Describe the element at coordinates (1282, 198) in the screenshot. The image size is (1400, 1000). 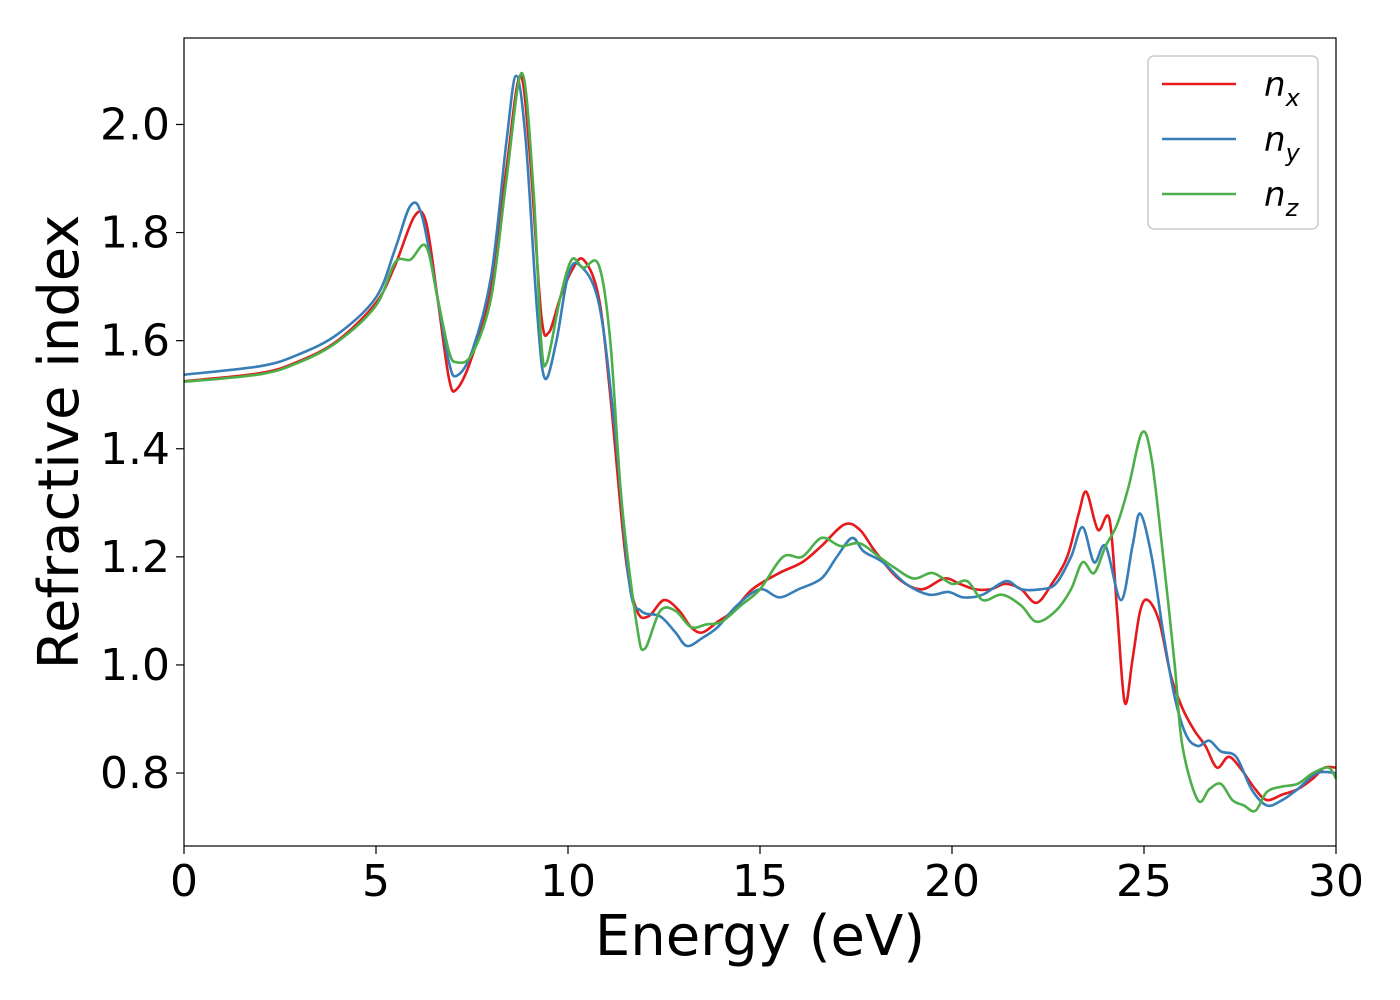
I see `legend-label-z: nz` at that location.